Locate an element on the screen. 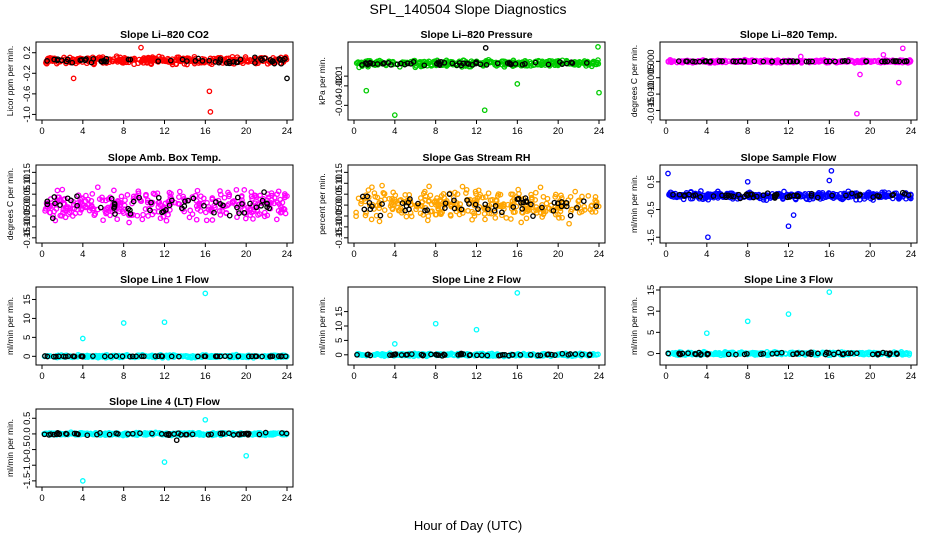 This screenshot has height=540, width=936. x-tick-label: 24 is located at coordinates (599, 376).